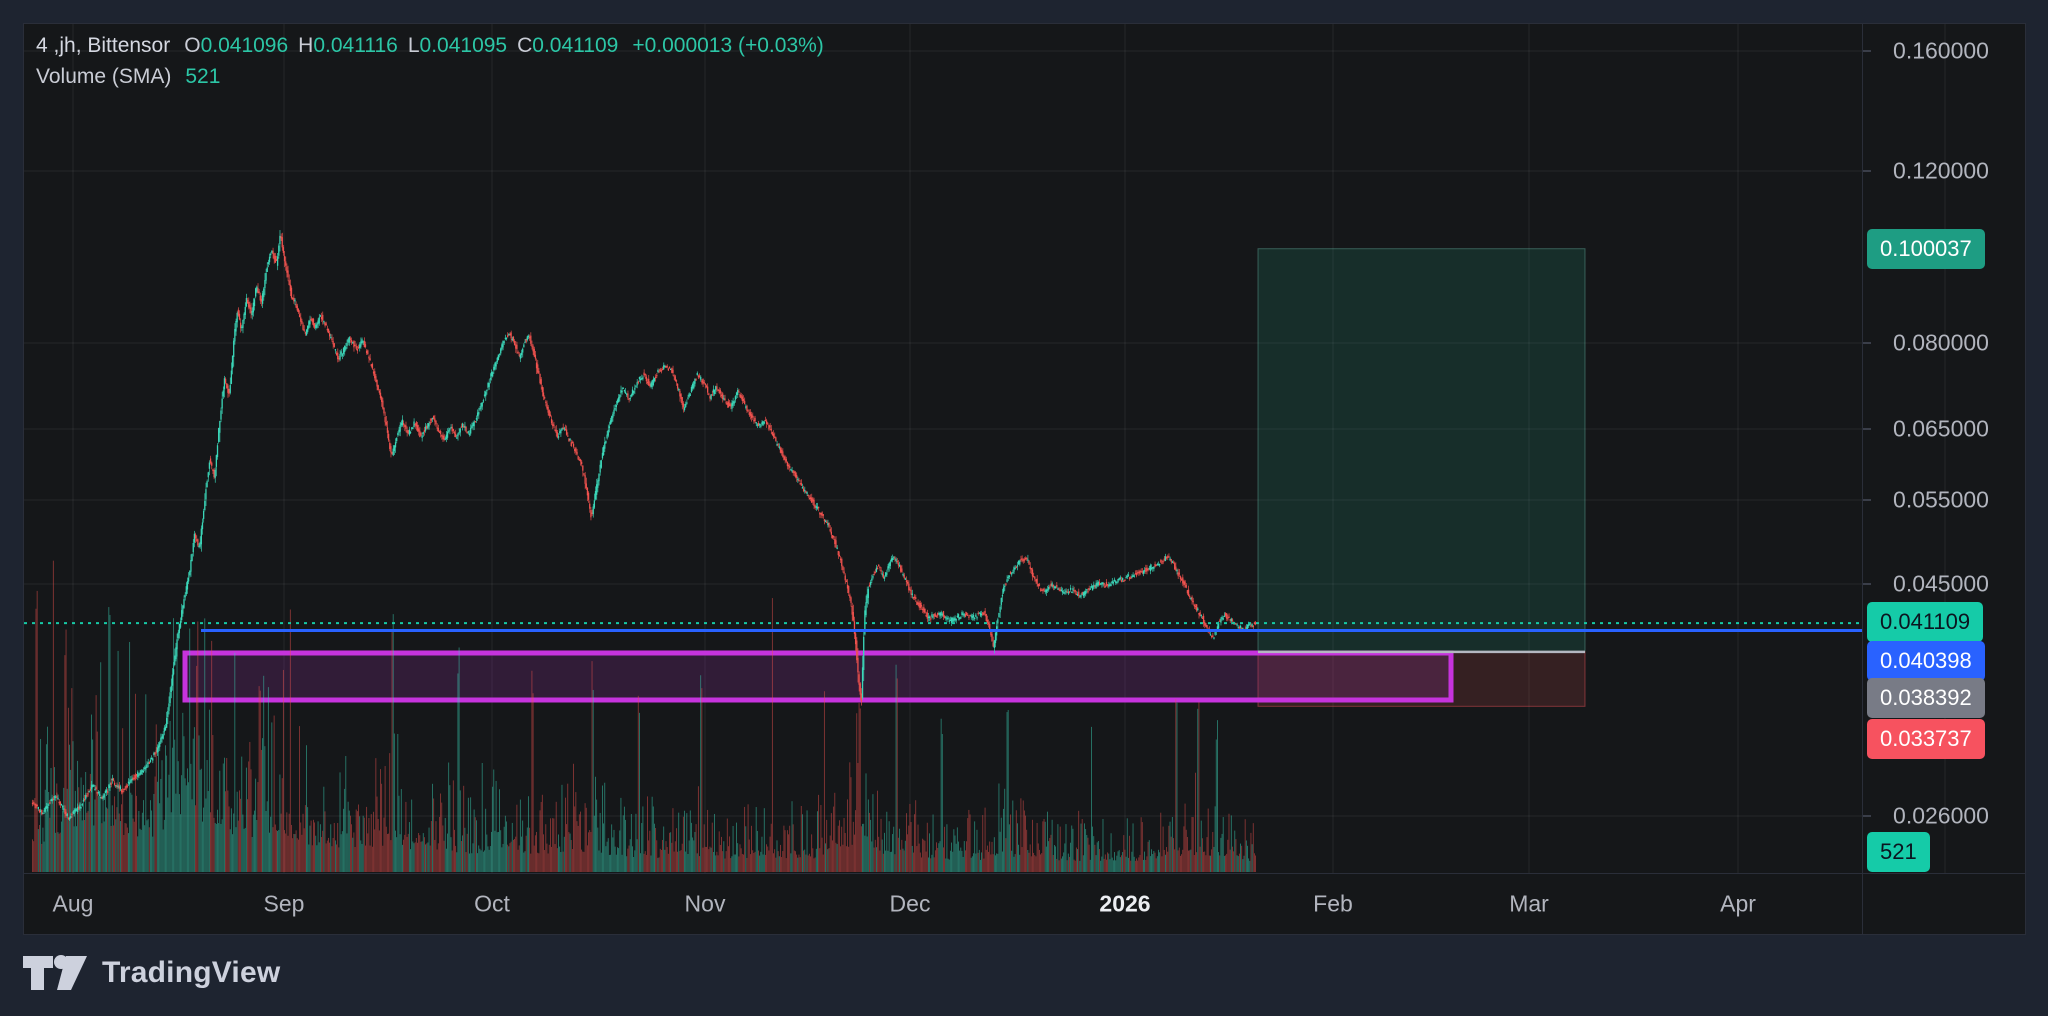 Image resolution: width=2048 pixels, height=1016 pixels. I want to click on time-label-aug: Aug, so click(73, 903).